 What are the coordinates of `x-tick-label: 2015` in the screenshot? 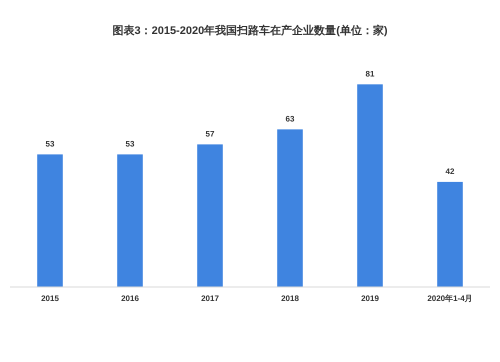 It's located at (50, 298).